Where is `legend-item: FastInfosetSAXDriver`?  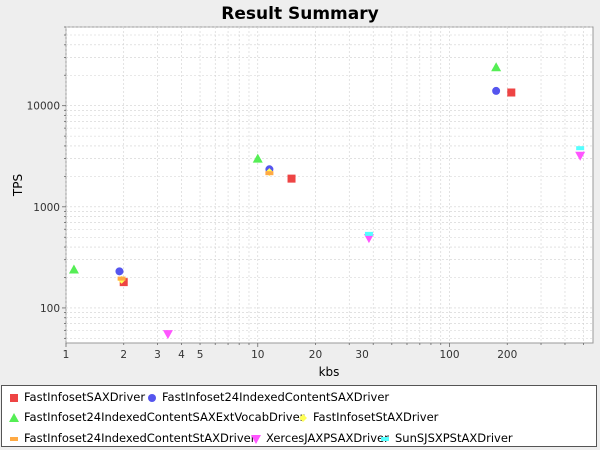 legend-item: FastInfosetSAXDriver is located at coordinates (77, 397).